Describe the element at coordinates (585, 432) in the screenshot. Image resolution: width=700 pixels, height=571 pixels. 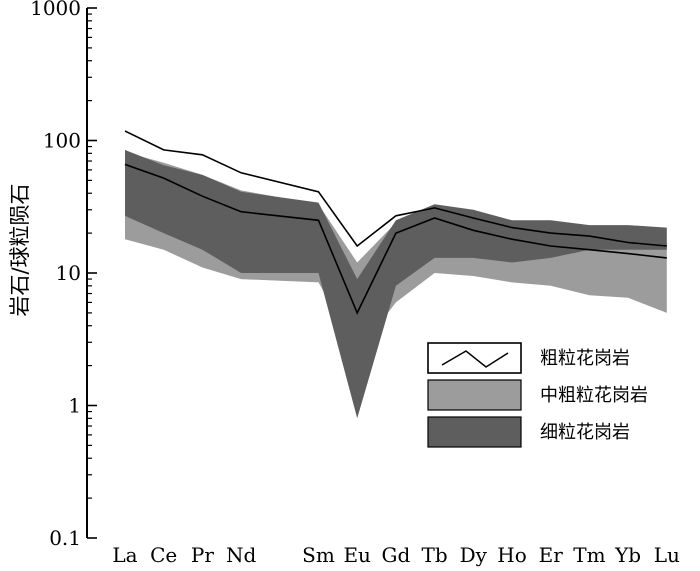
I see `legend-label-3: 细粒花岗岩` at that location.